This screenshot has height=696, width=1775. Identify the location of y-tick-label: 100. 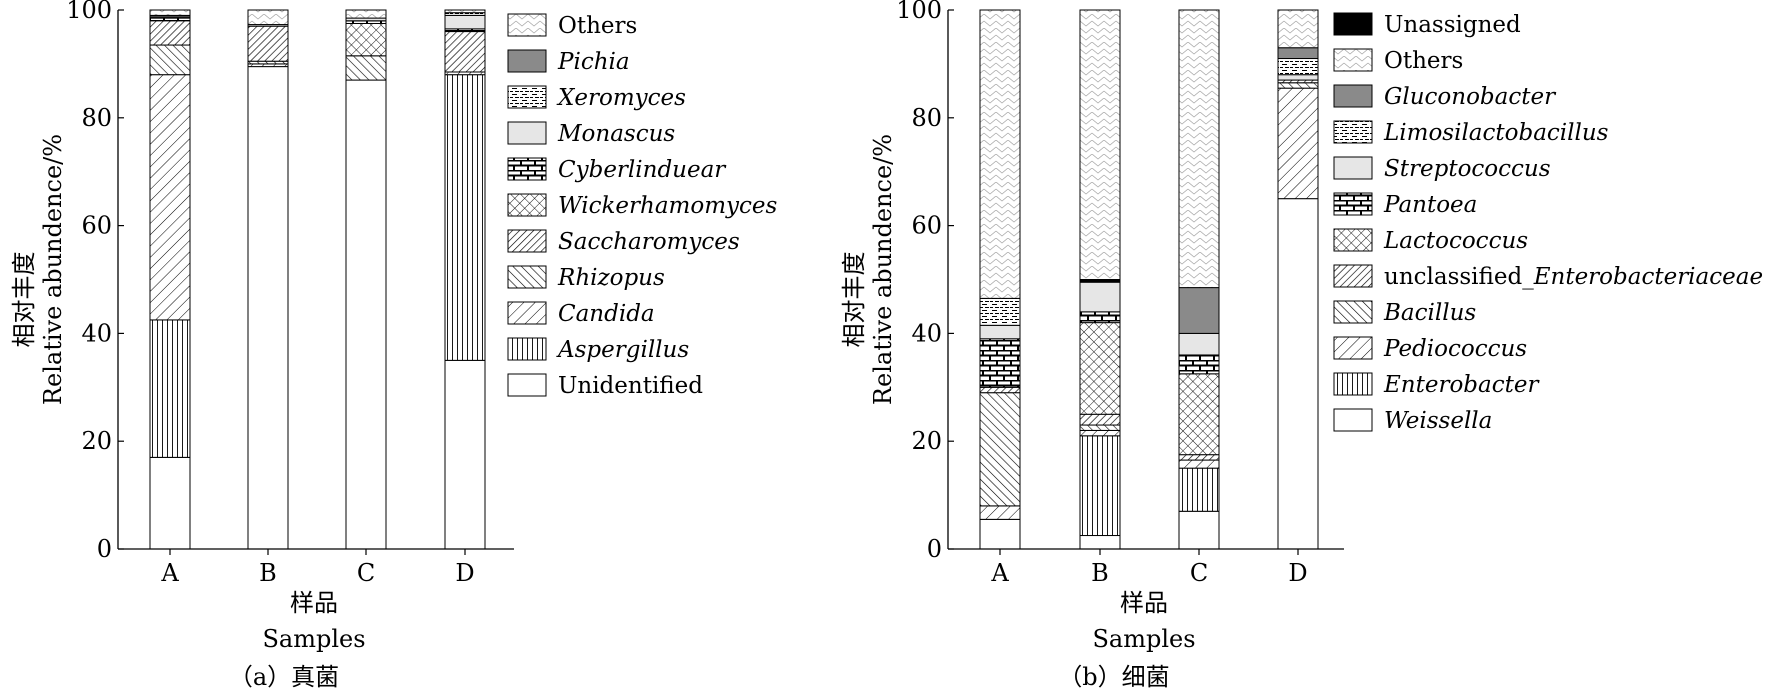
(89, 12).